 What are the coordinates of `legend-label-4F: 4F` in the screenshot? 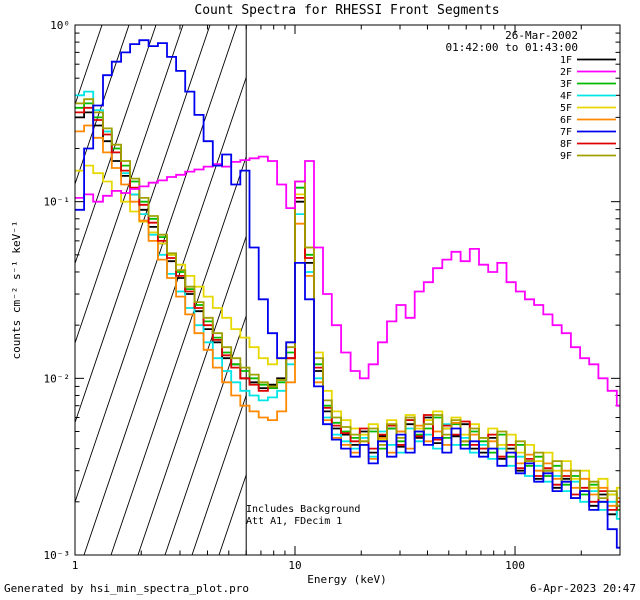 It's located at (566, 96).